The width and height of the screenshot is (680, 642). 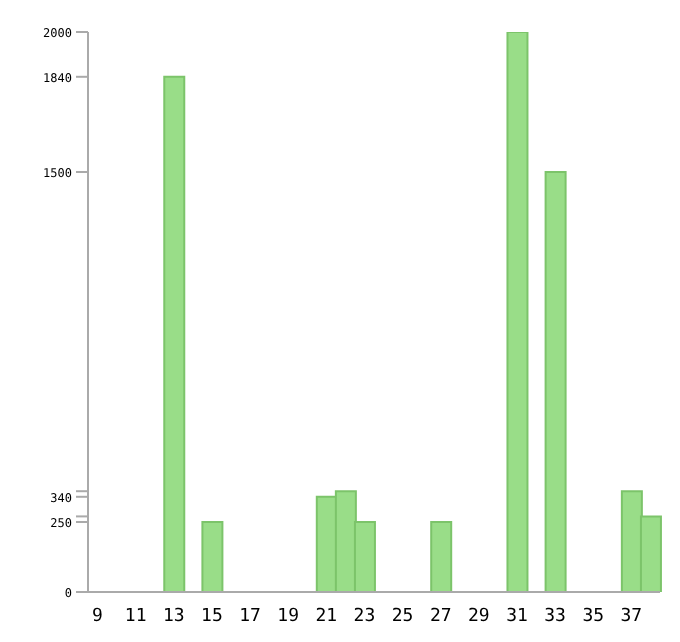 I want to click on x-tick-label: 13, so click(x=173, y=616).